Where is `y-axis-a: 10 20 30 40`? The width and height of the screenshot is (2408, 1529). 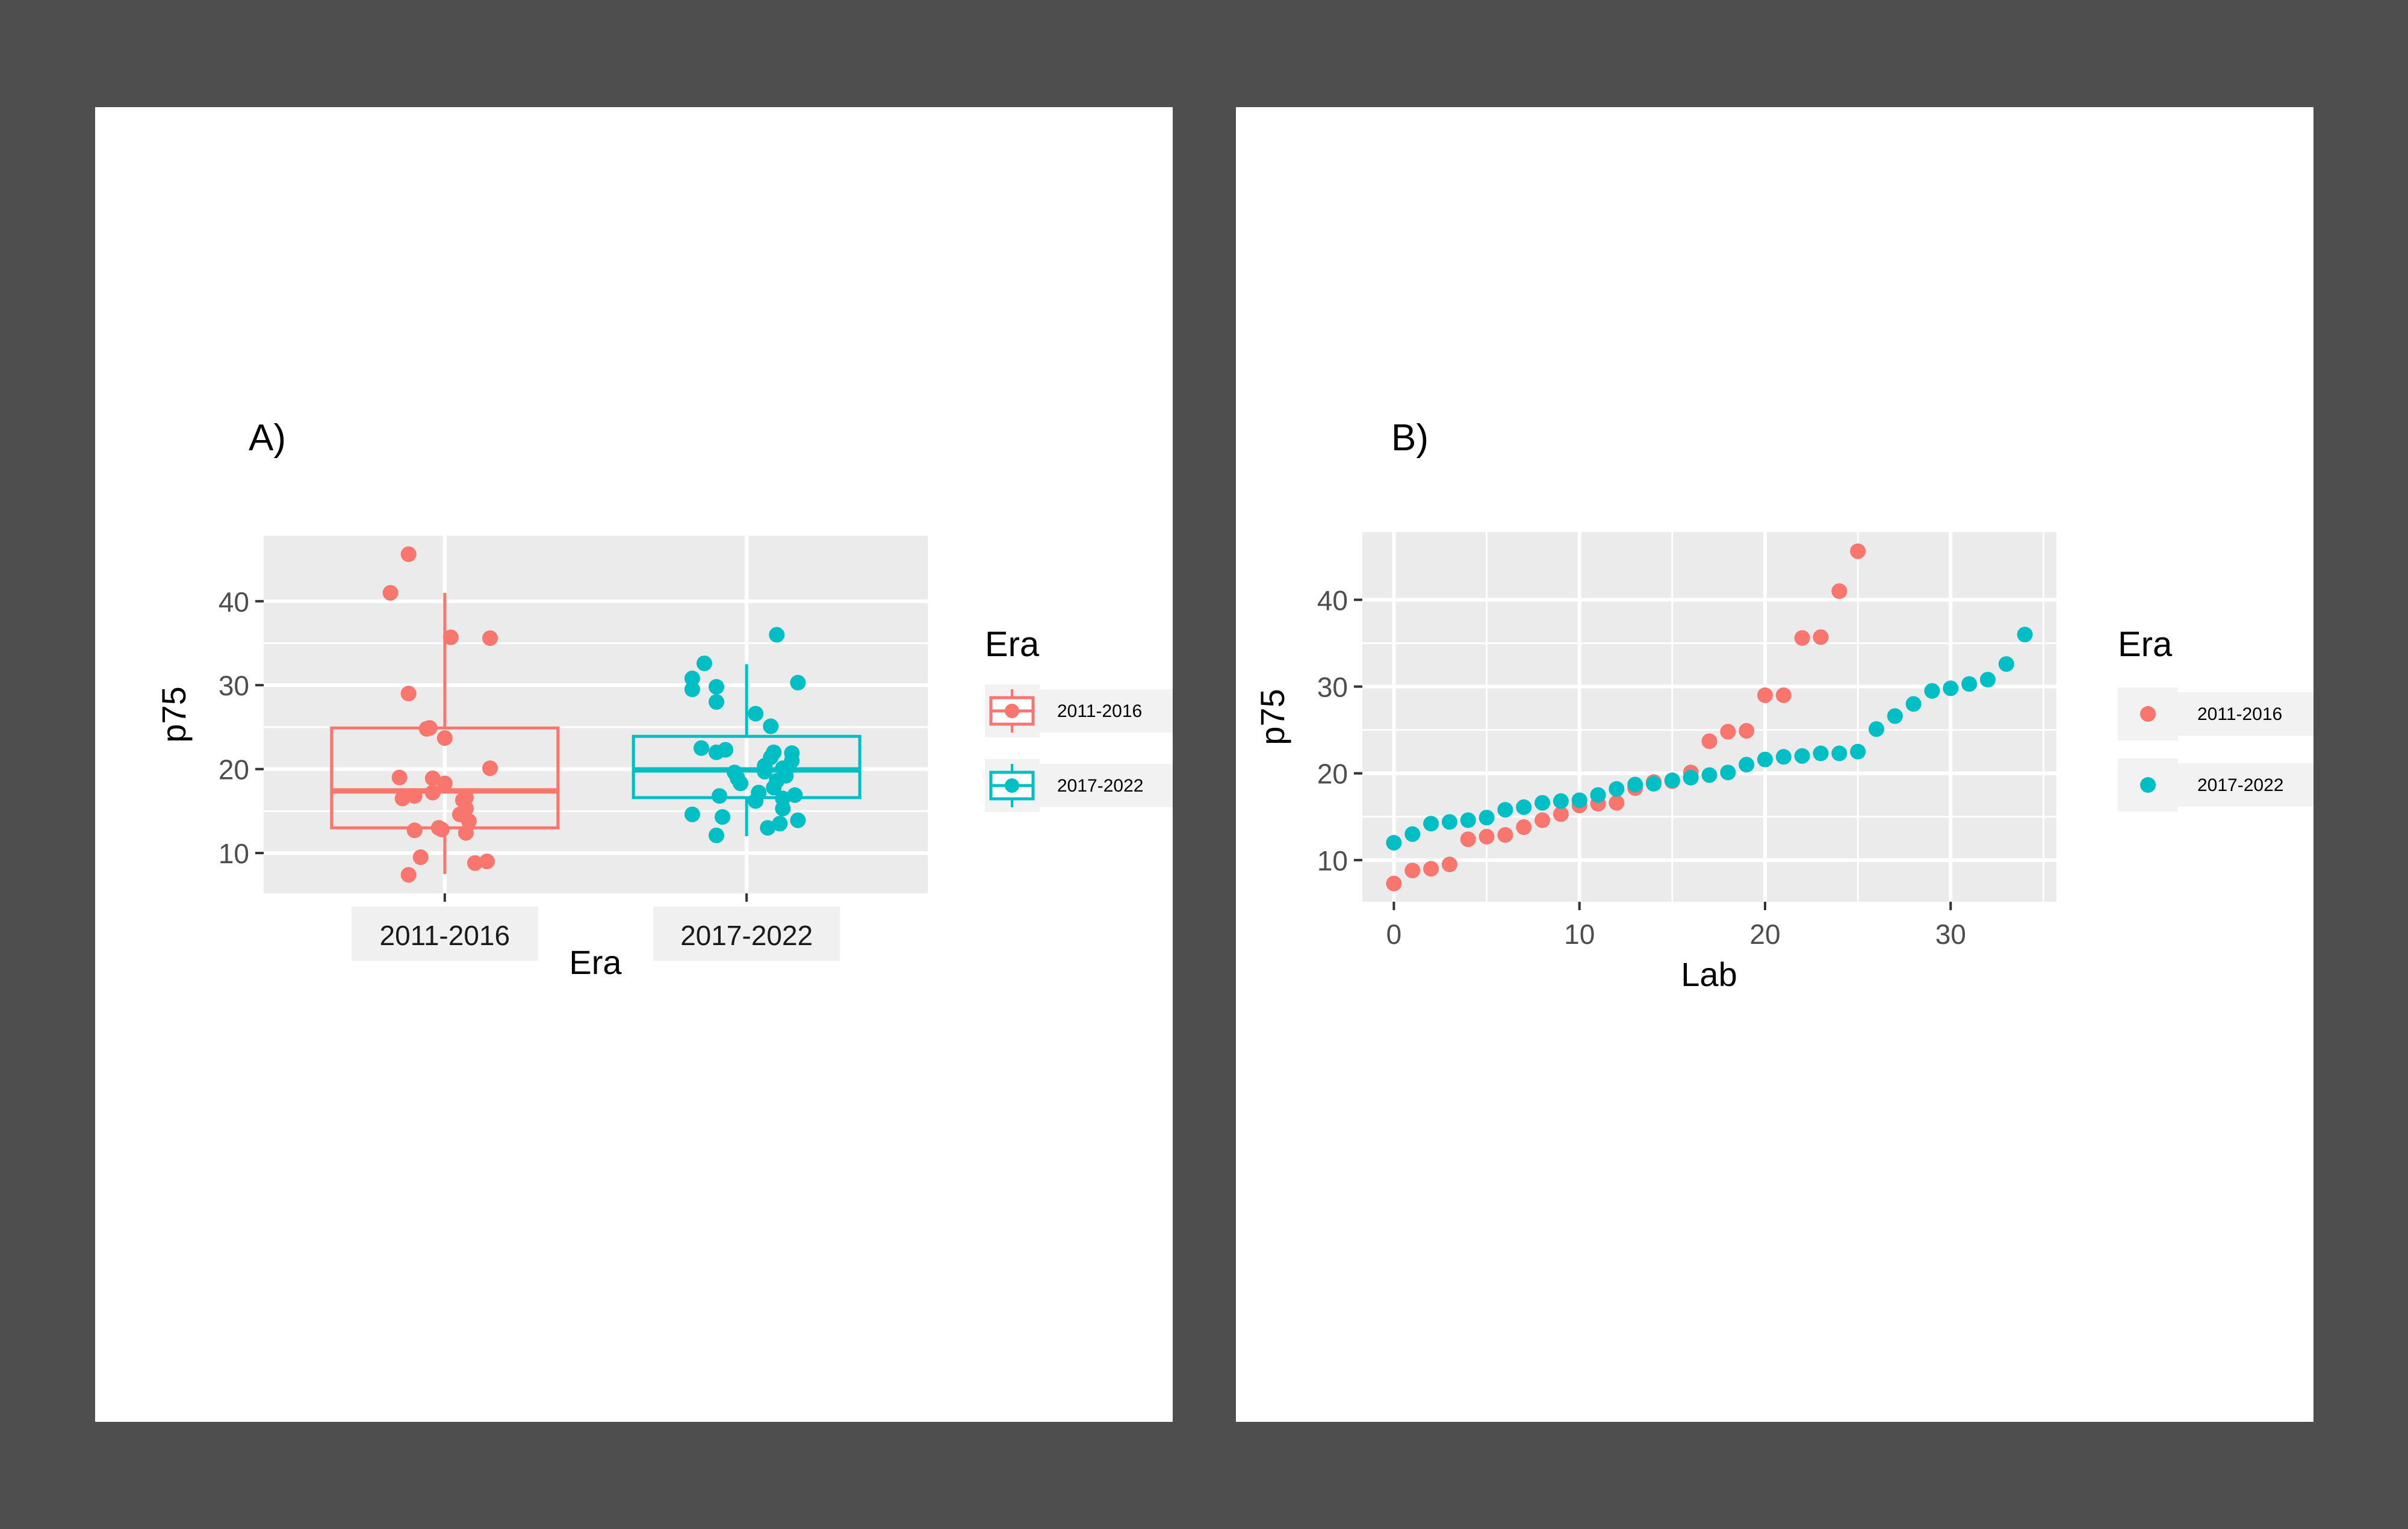 y-axis-a: 10 20 30 40 is located at coordinates (241, 727).